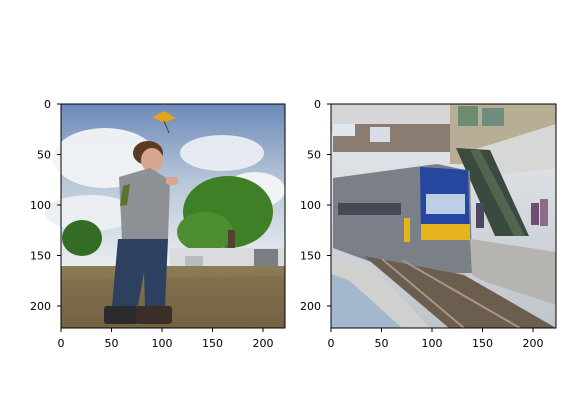 The width and height of the screenshot is (586, 418). Describe the element at coordinates (482, 343) in the screenshot. I see `right-x-tick-label: 150` at that location.